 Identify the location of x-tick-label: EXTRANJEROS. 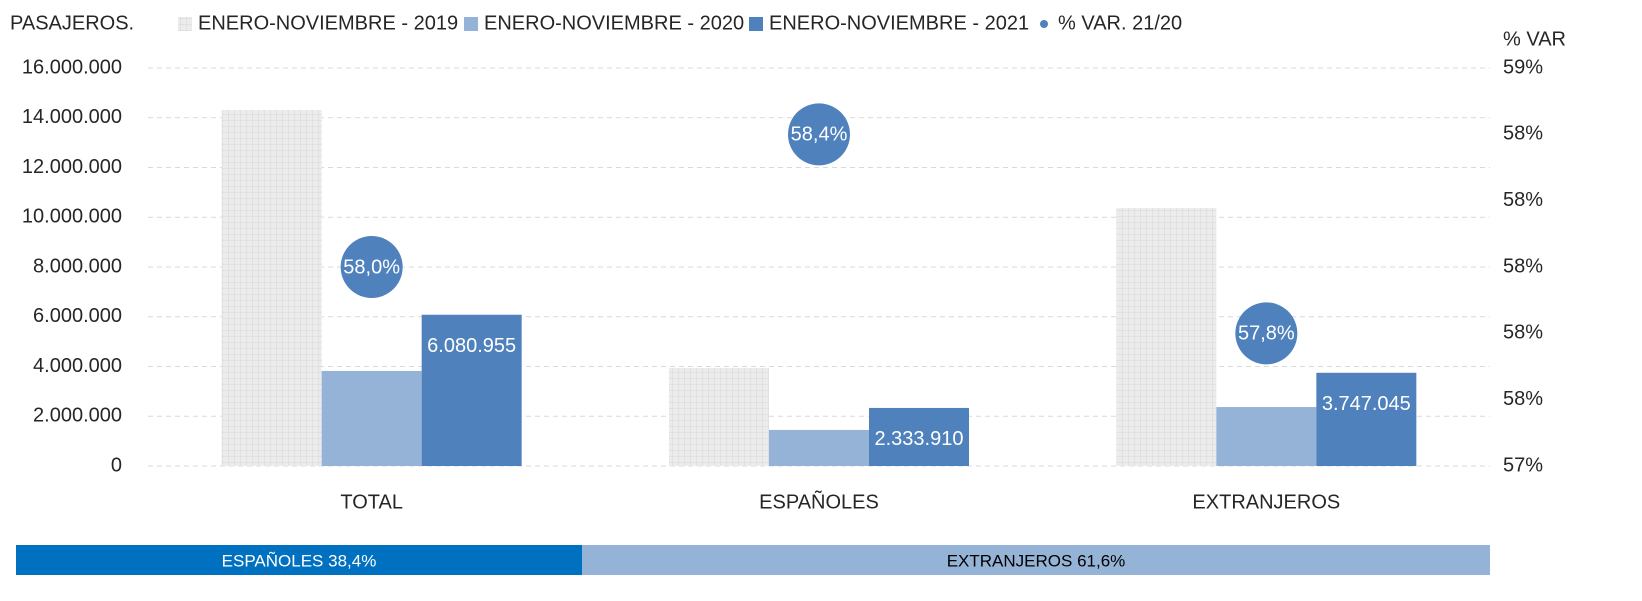
(1266, 502).